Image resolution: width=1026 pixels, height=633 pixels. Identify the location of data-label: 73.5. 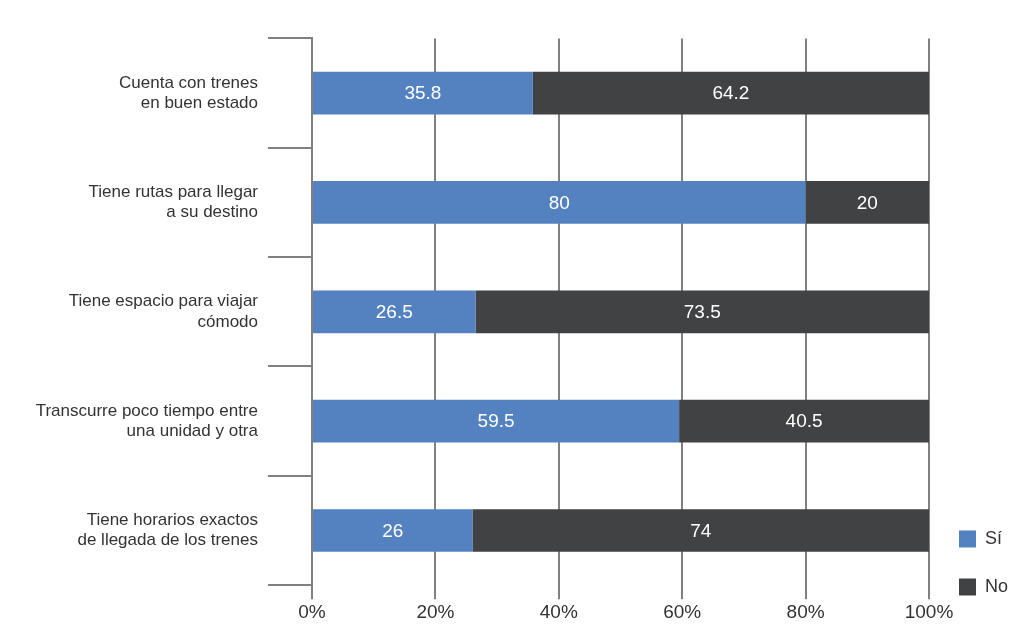
(702, 312).